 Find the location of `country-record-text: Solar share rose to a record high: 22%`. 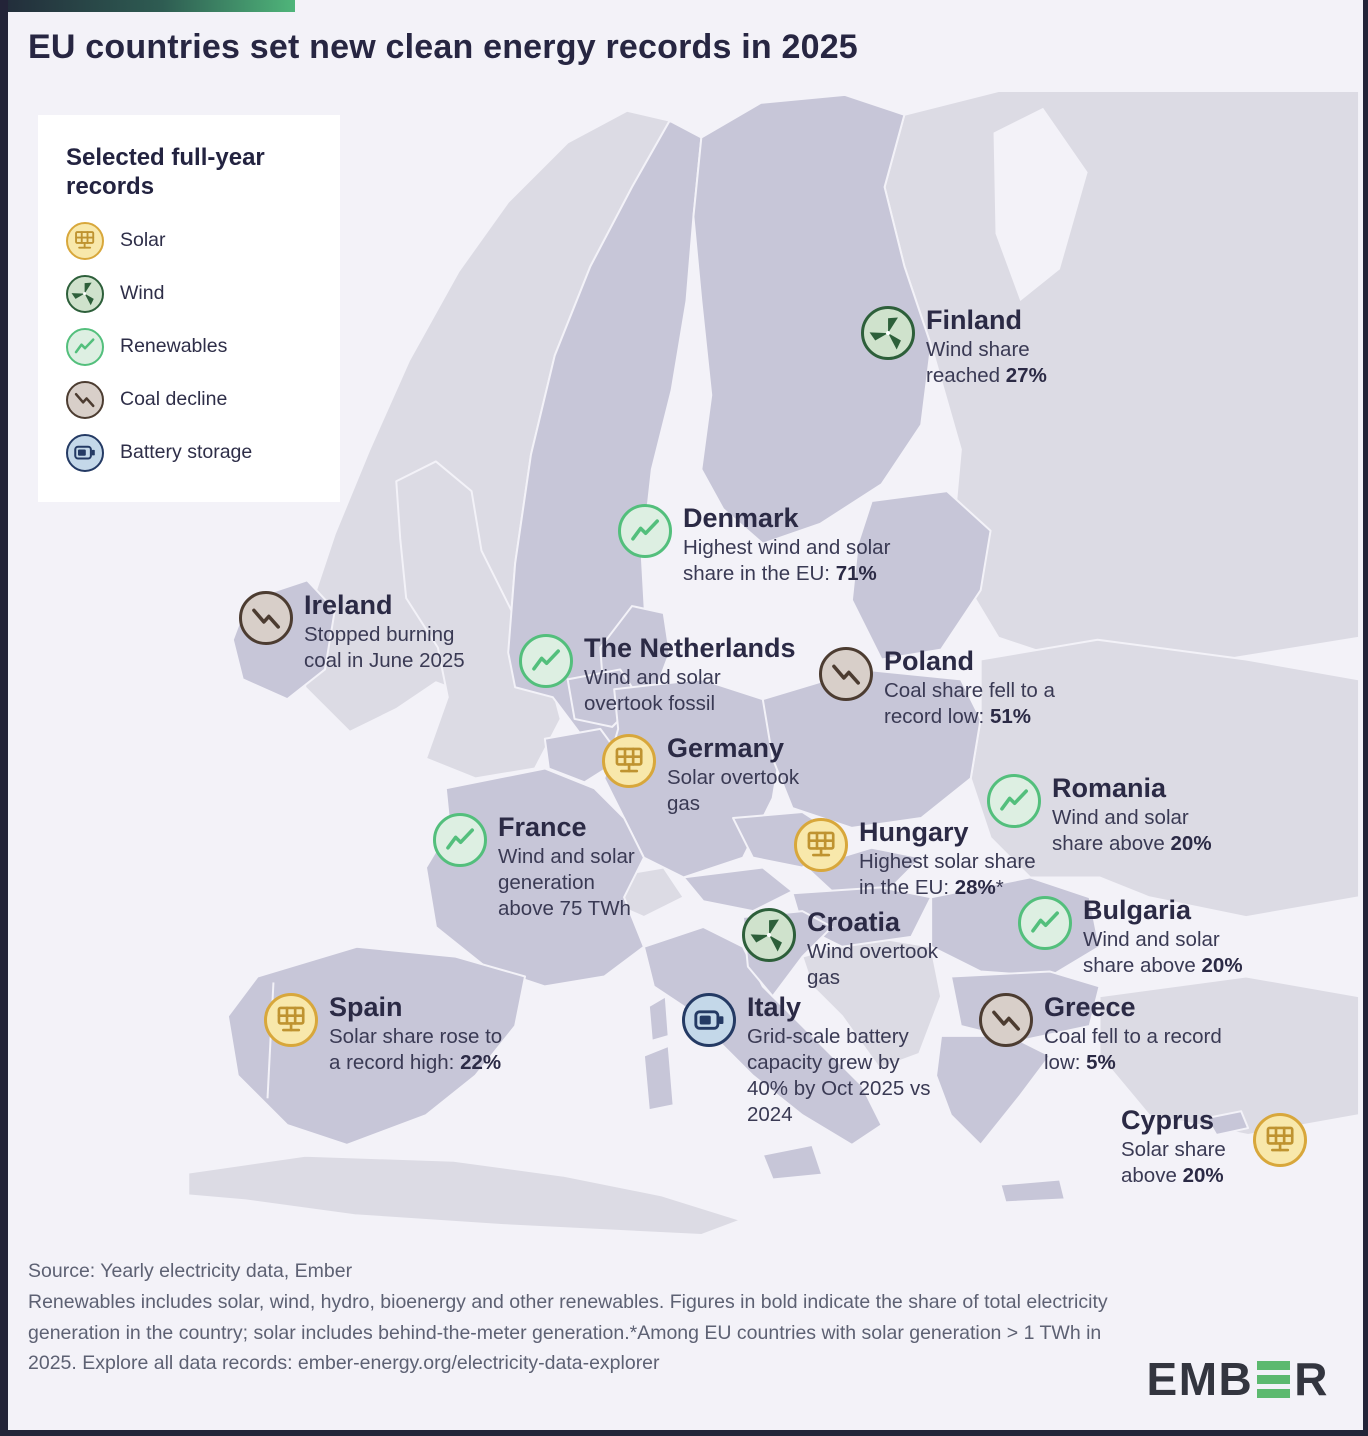

country-record-text: Solar share rose to a record high: 22% is located at coordinates (416, 1050).